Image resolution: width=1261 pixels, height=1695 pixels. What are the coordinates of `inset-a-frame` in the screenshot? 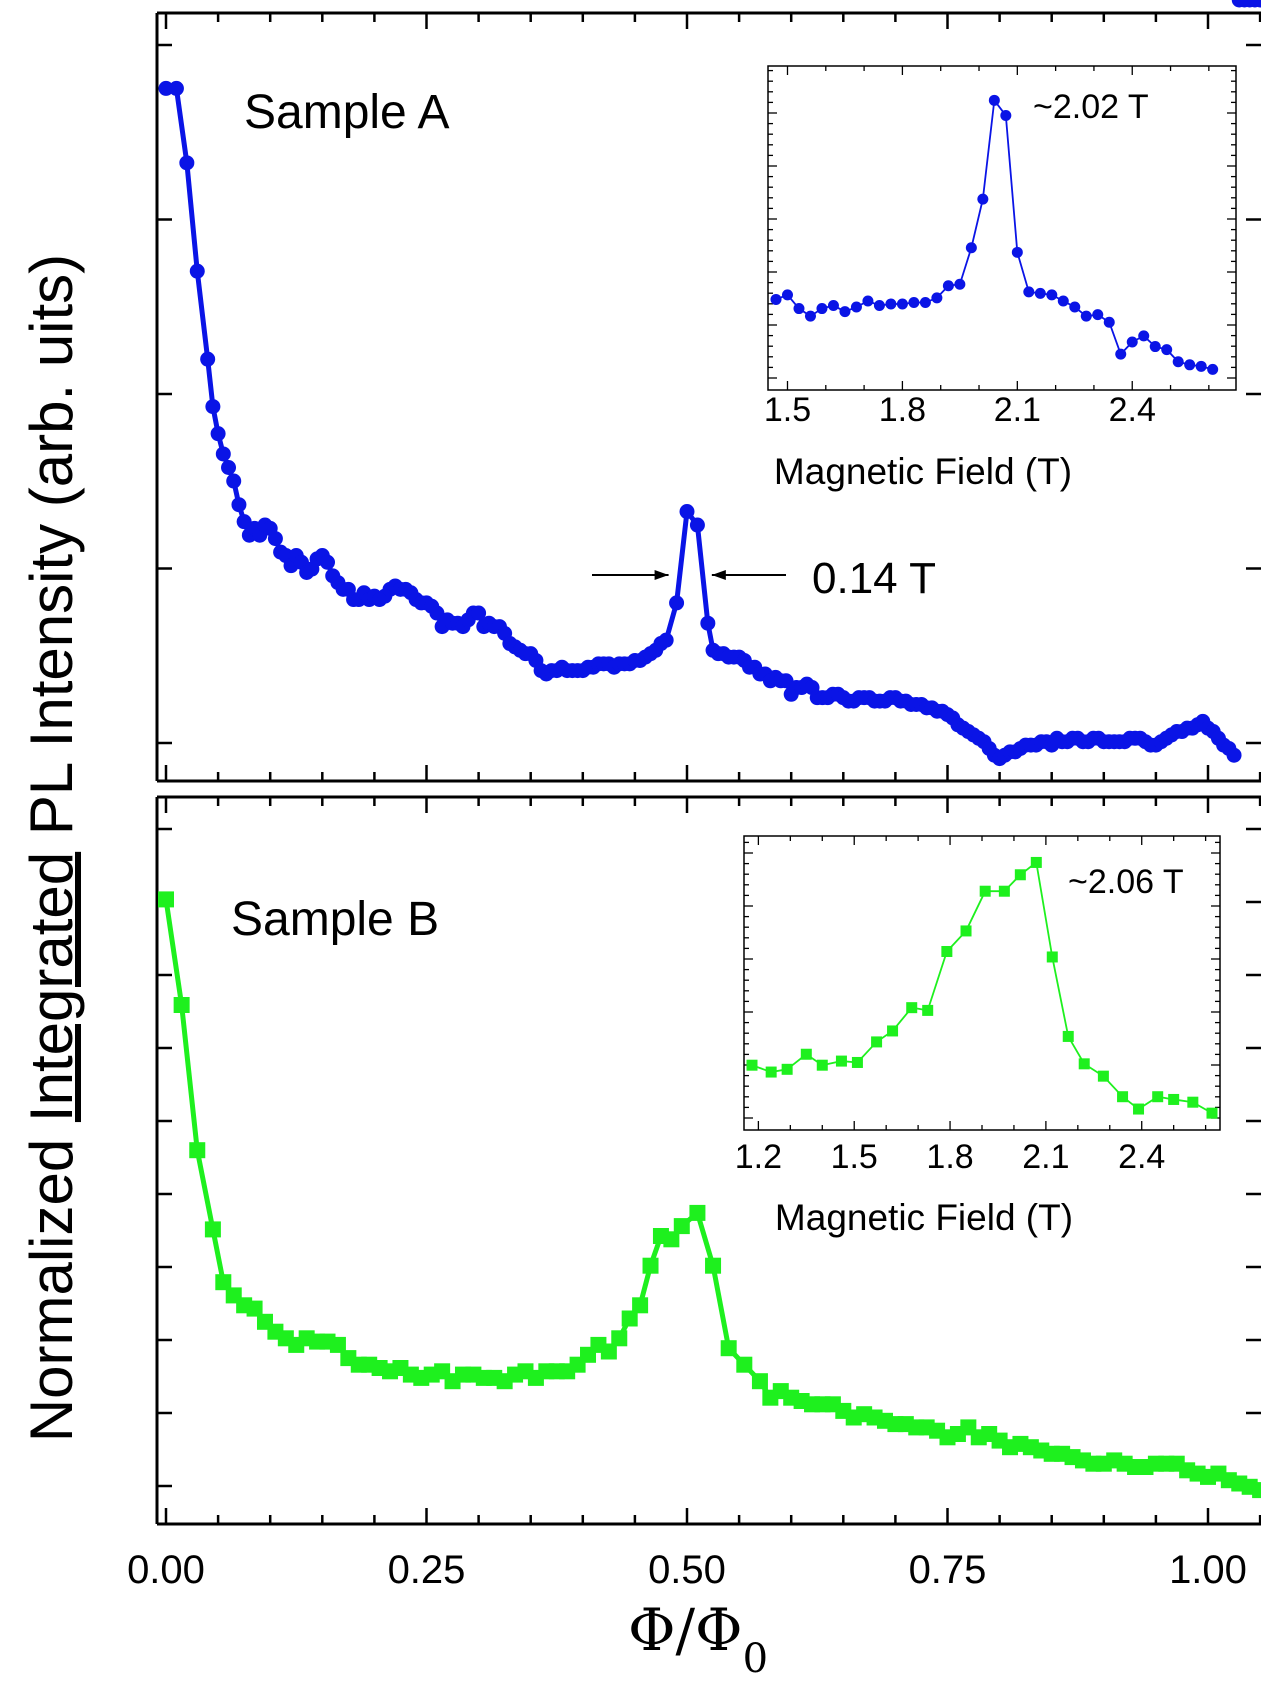 It's located at (1002, 228).